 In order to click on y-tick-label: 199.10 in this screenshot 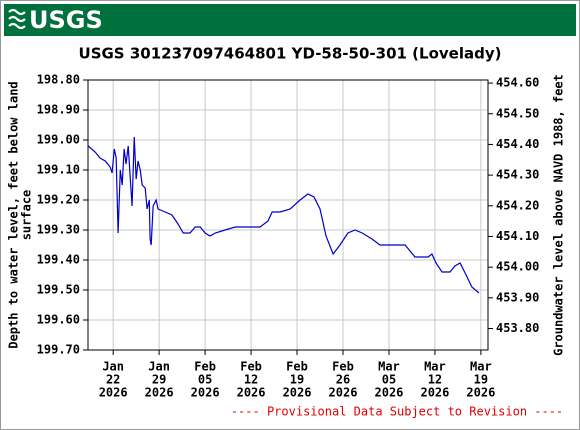, I will do `click(58, 170)`.